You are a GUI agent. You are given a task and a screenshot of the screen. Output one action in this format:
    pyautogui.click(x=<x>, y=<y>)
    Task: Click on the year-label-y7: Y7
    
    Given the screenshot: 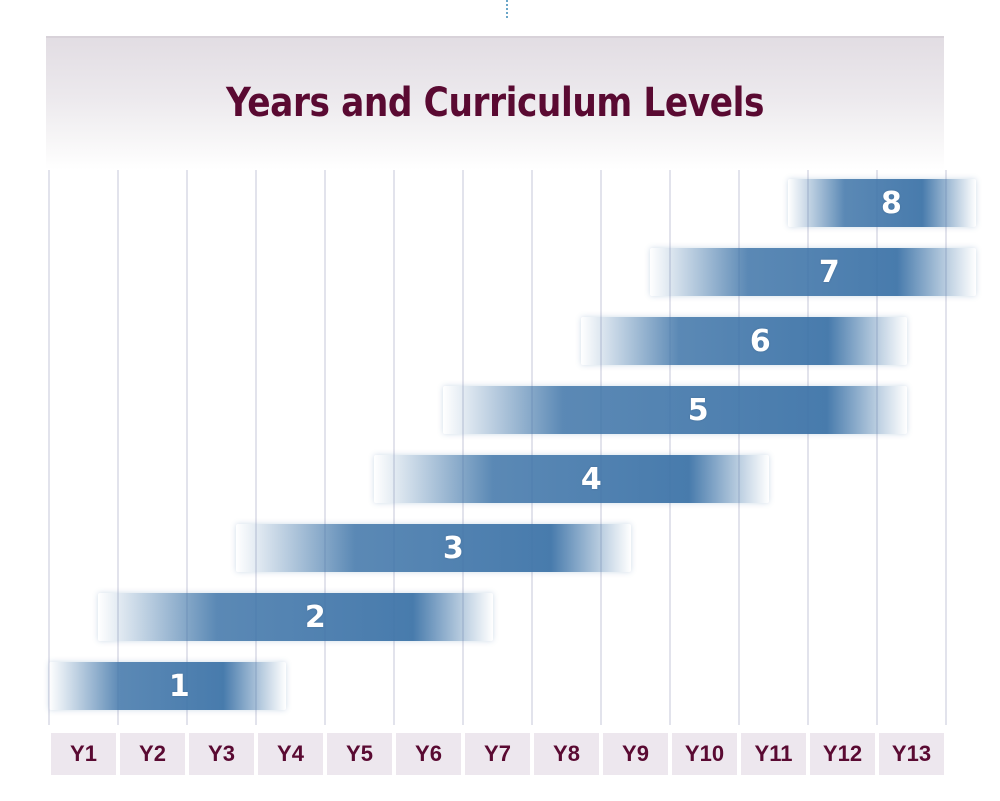 What is the action you would take?
    pyautogui.click(x=497, y=754)
    